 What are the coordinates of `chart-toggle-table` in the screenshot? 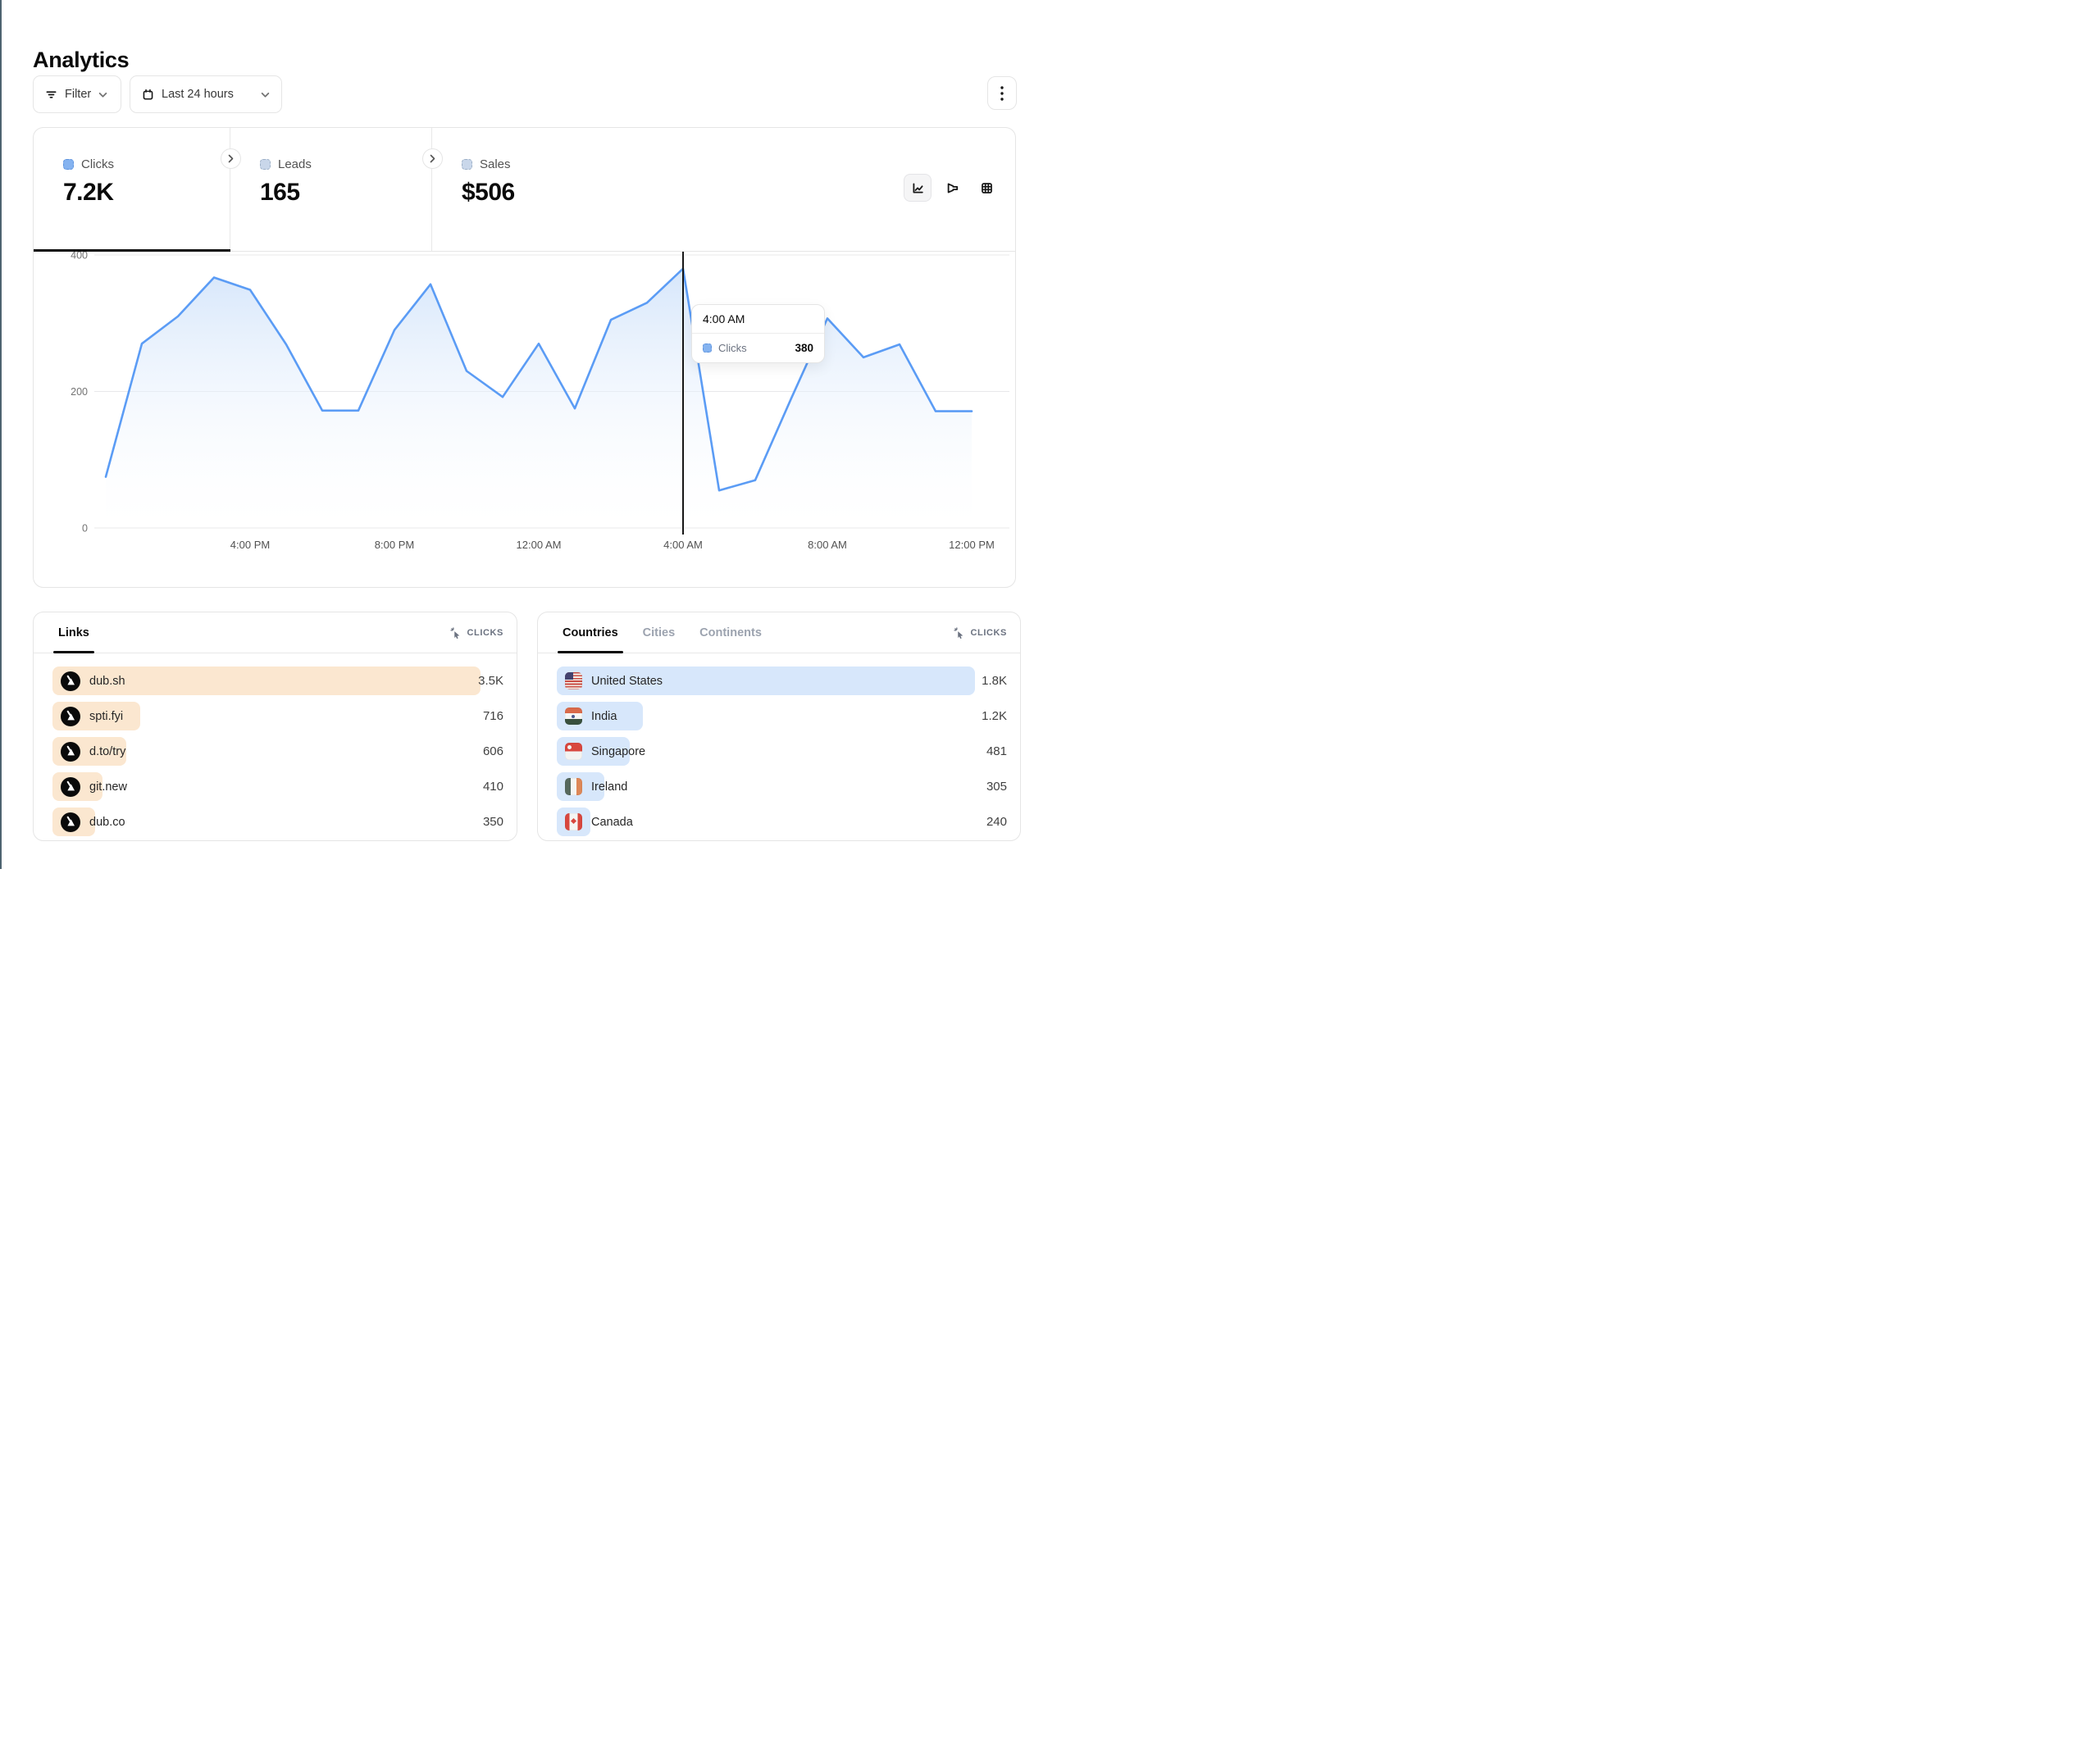 It's located at (986, 188).